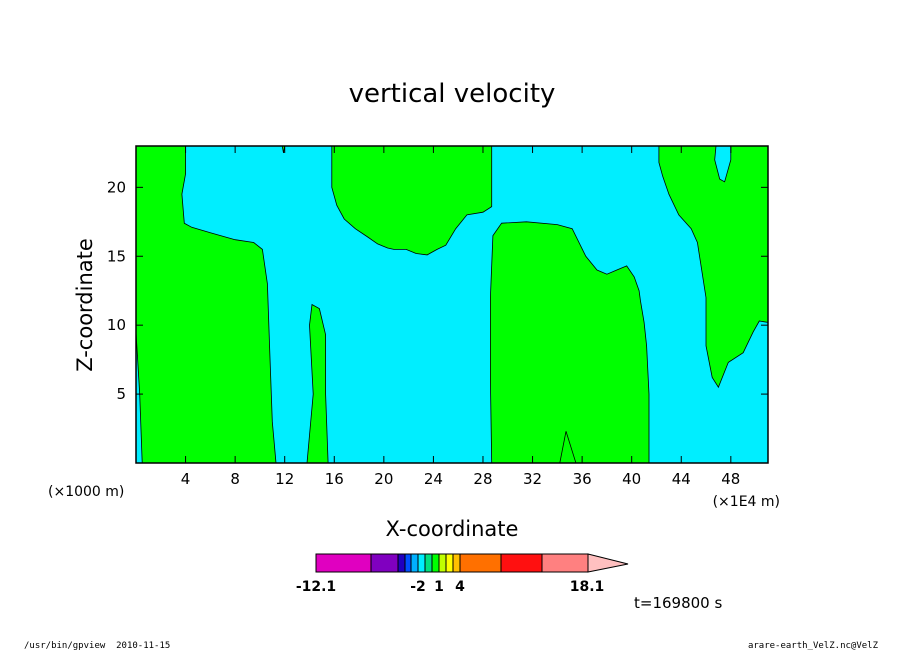 The width and height of the screenshot is (904, 654). I want to click on x-tick-label: 20, so click(383, 479).